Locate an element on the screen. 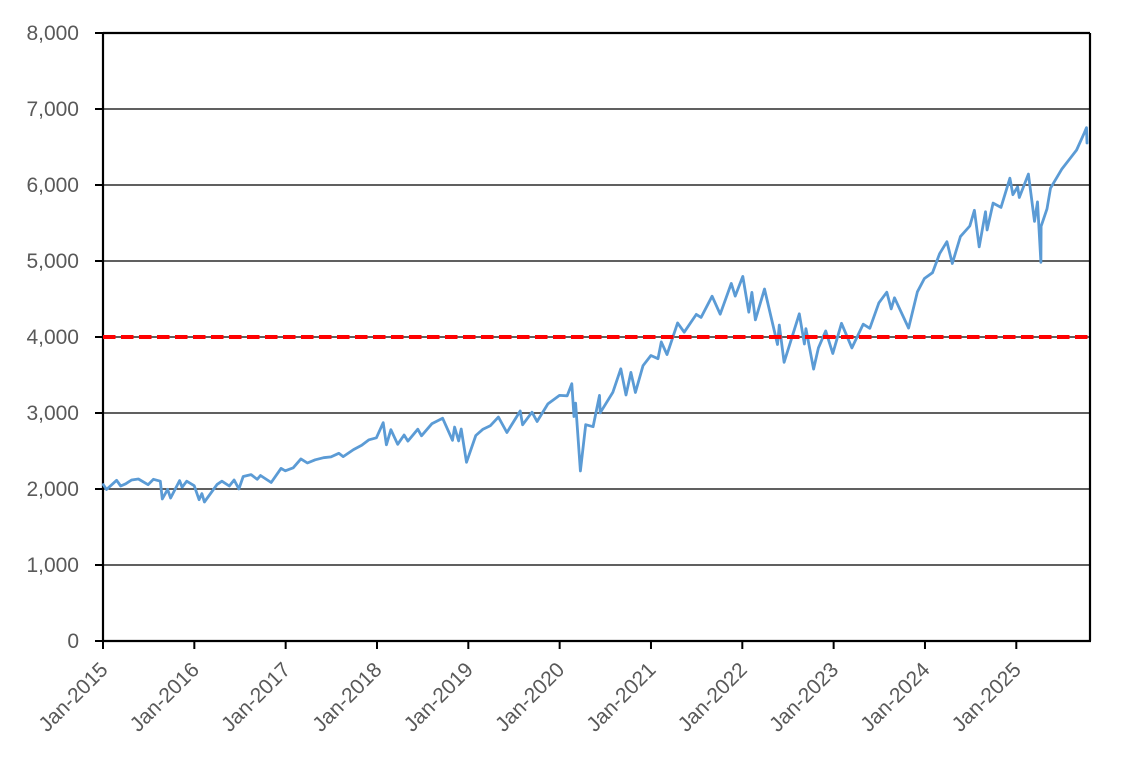  y-axis-tick-label: 4,000 is located at coordinates (52, 337).